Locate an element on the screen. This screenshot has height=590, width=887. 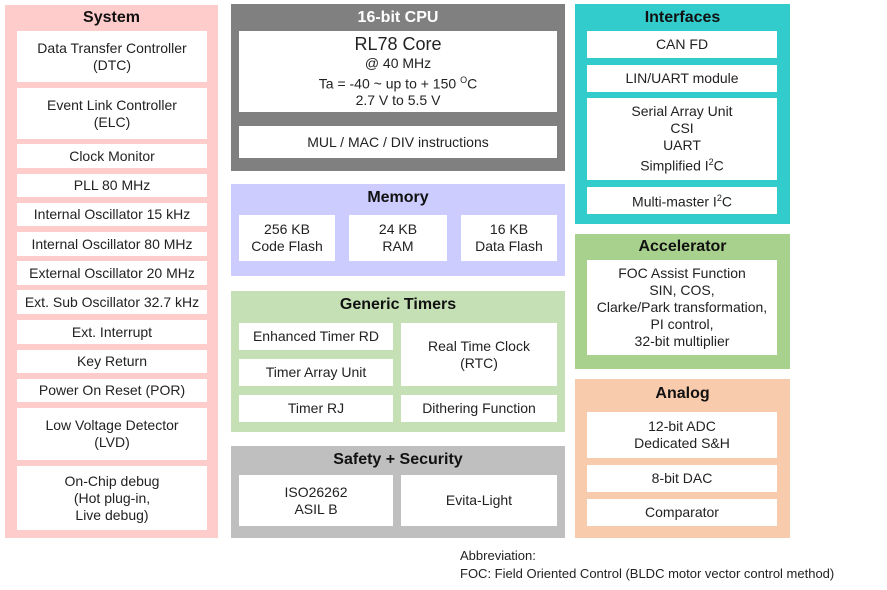
interface-mm-i2c: Multi-master I2C is located at coordinates (682, 200).